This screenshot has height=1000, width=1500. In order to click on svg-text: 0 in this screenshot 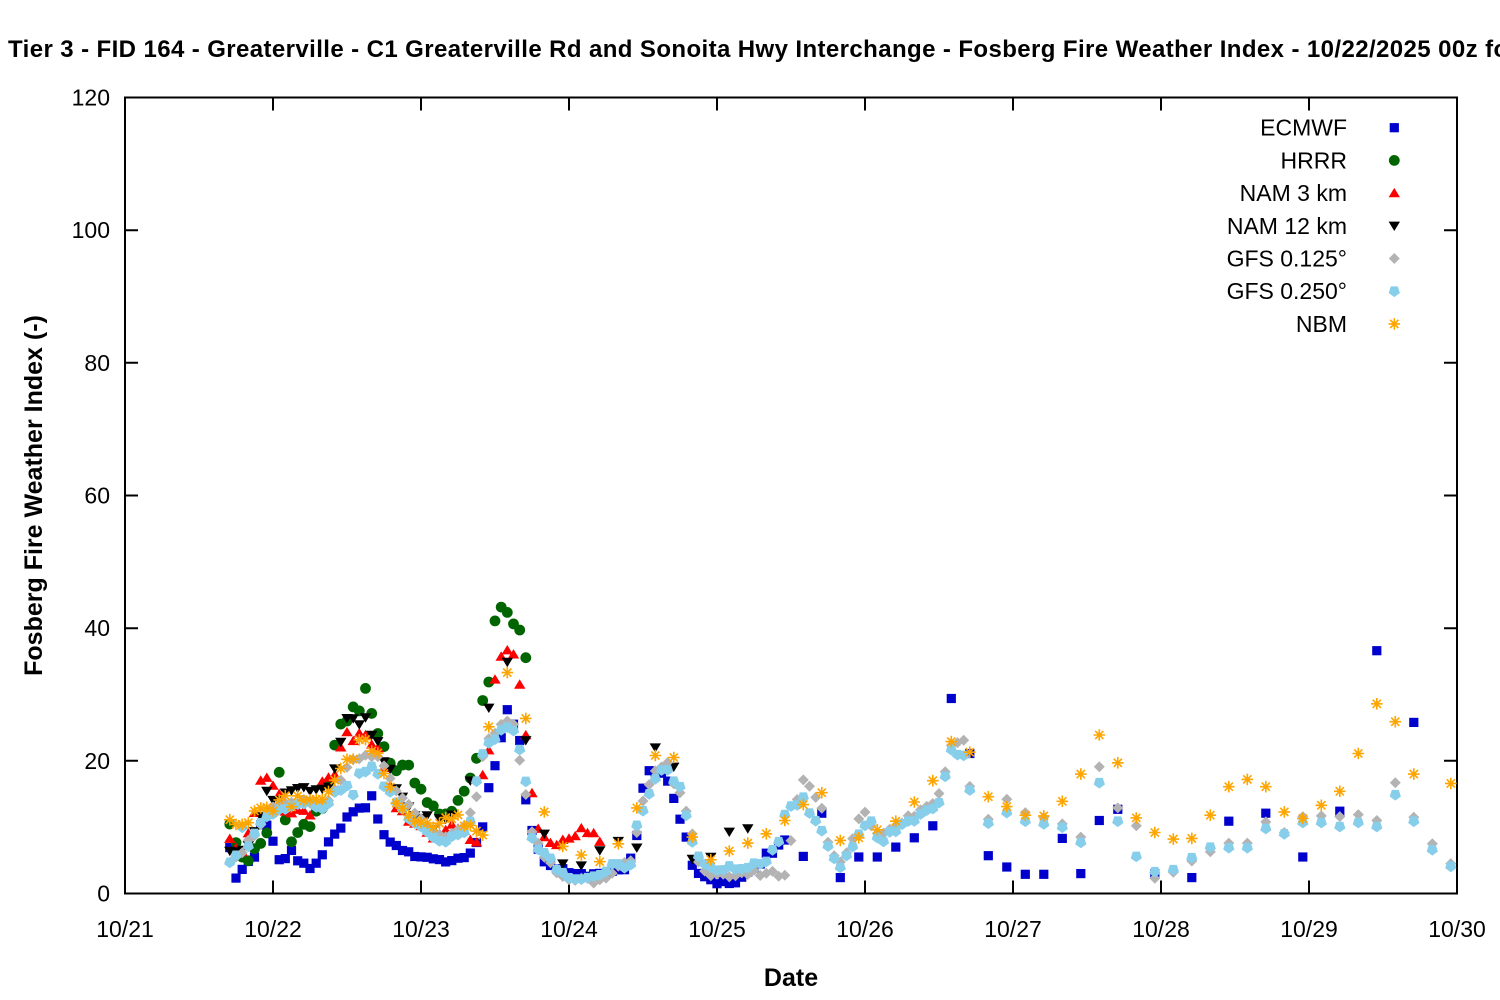, I will do `click(103, 894)`.